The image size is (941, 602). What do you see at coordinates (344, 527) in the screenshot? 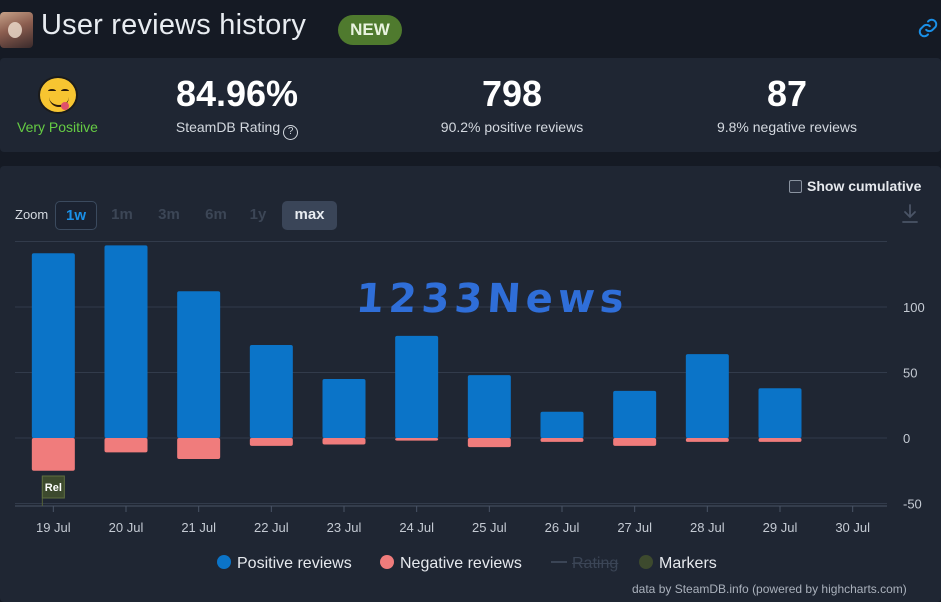
I see `x-tick-label: 23 Jul` at bounding box center [344, 527].